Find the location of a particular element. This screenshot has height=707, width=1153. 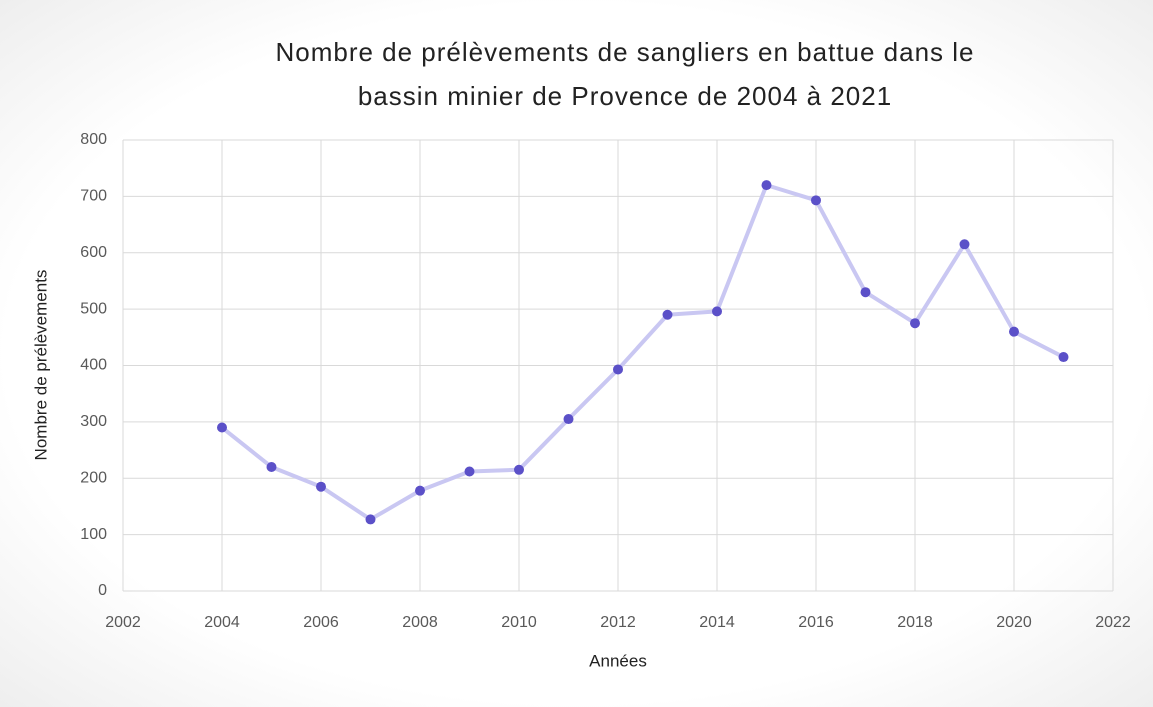

x-tick-label: 2022 is located at coordinates (1113, 622).